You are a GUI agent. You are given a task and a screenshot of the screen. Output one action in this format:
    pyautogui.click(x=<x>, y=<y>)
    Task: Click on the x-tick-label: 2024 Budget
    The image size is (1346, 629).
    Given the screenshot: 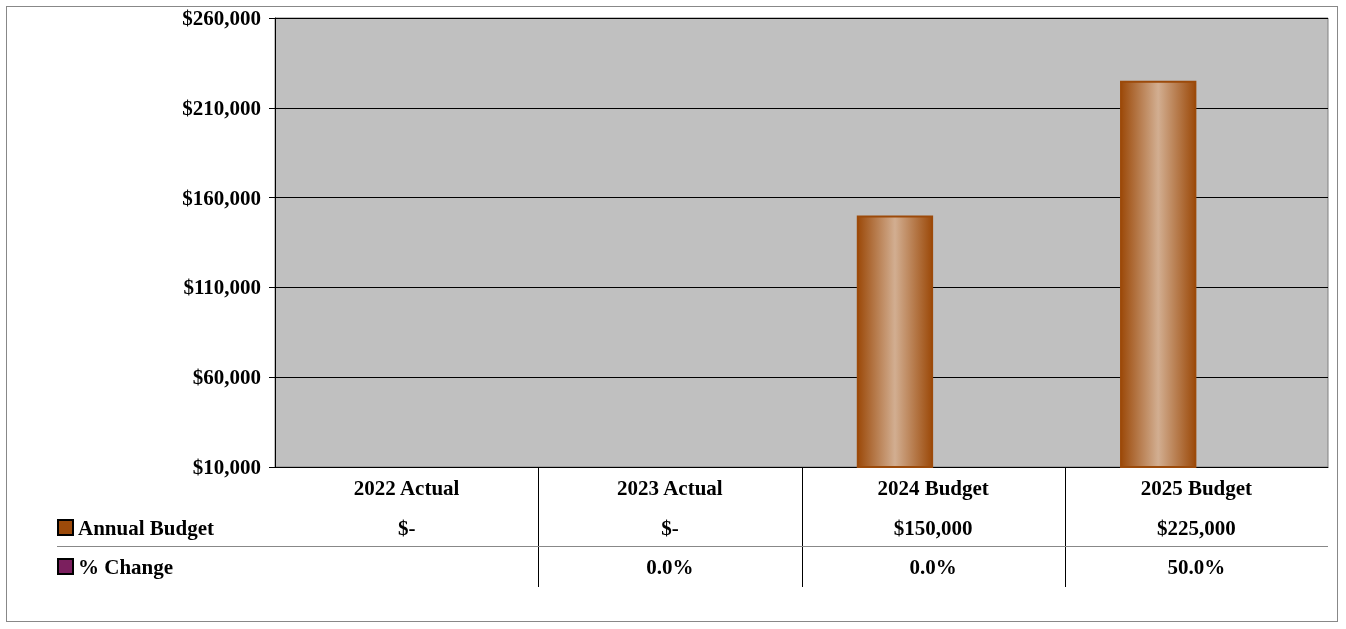 What is the action you would take?
    pyautogui.click(x=933, y=488)
    